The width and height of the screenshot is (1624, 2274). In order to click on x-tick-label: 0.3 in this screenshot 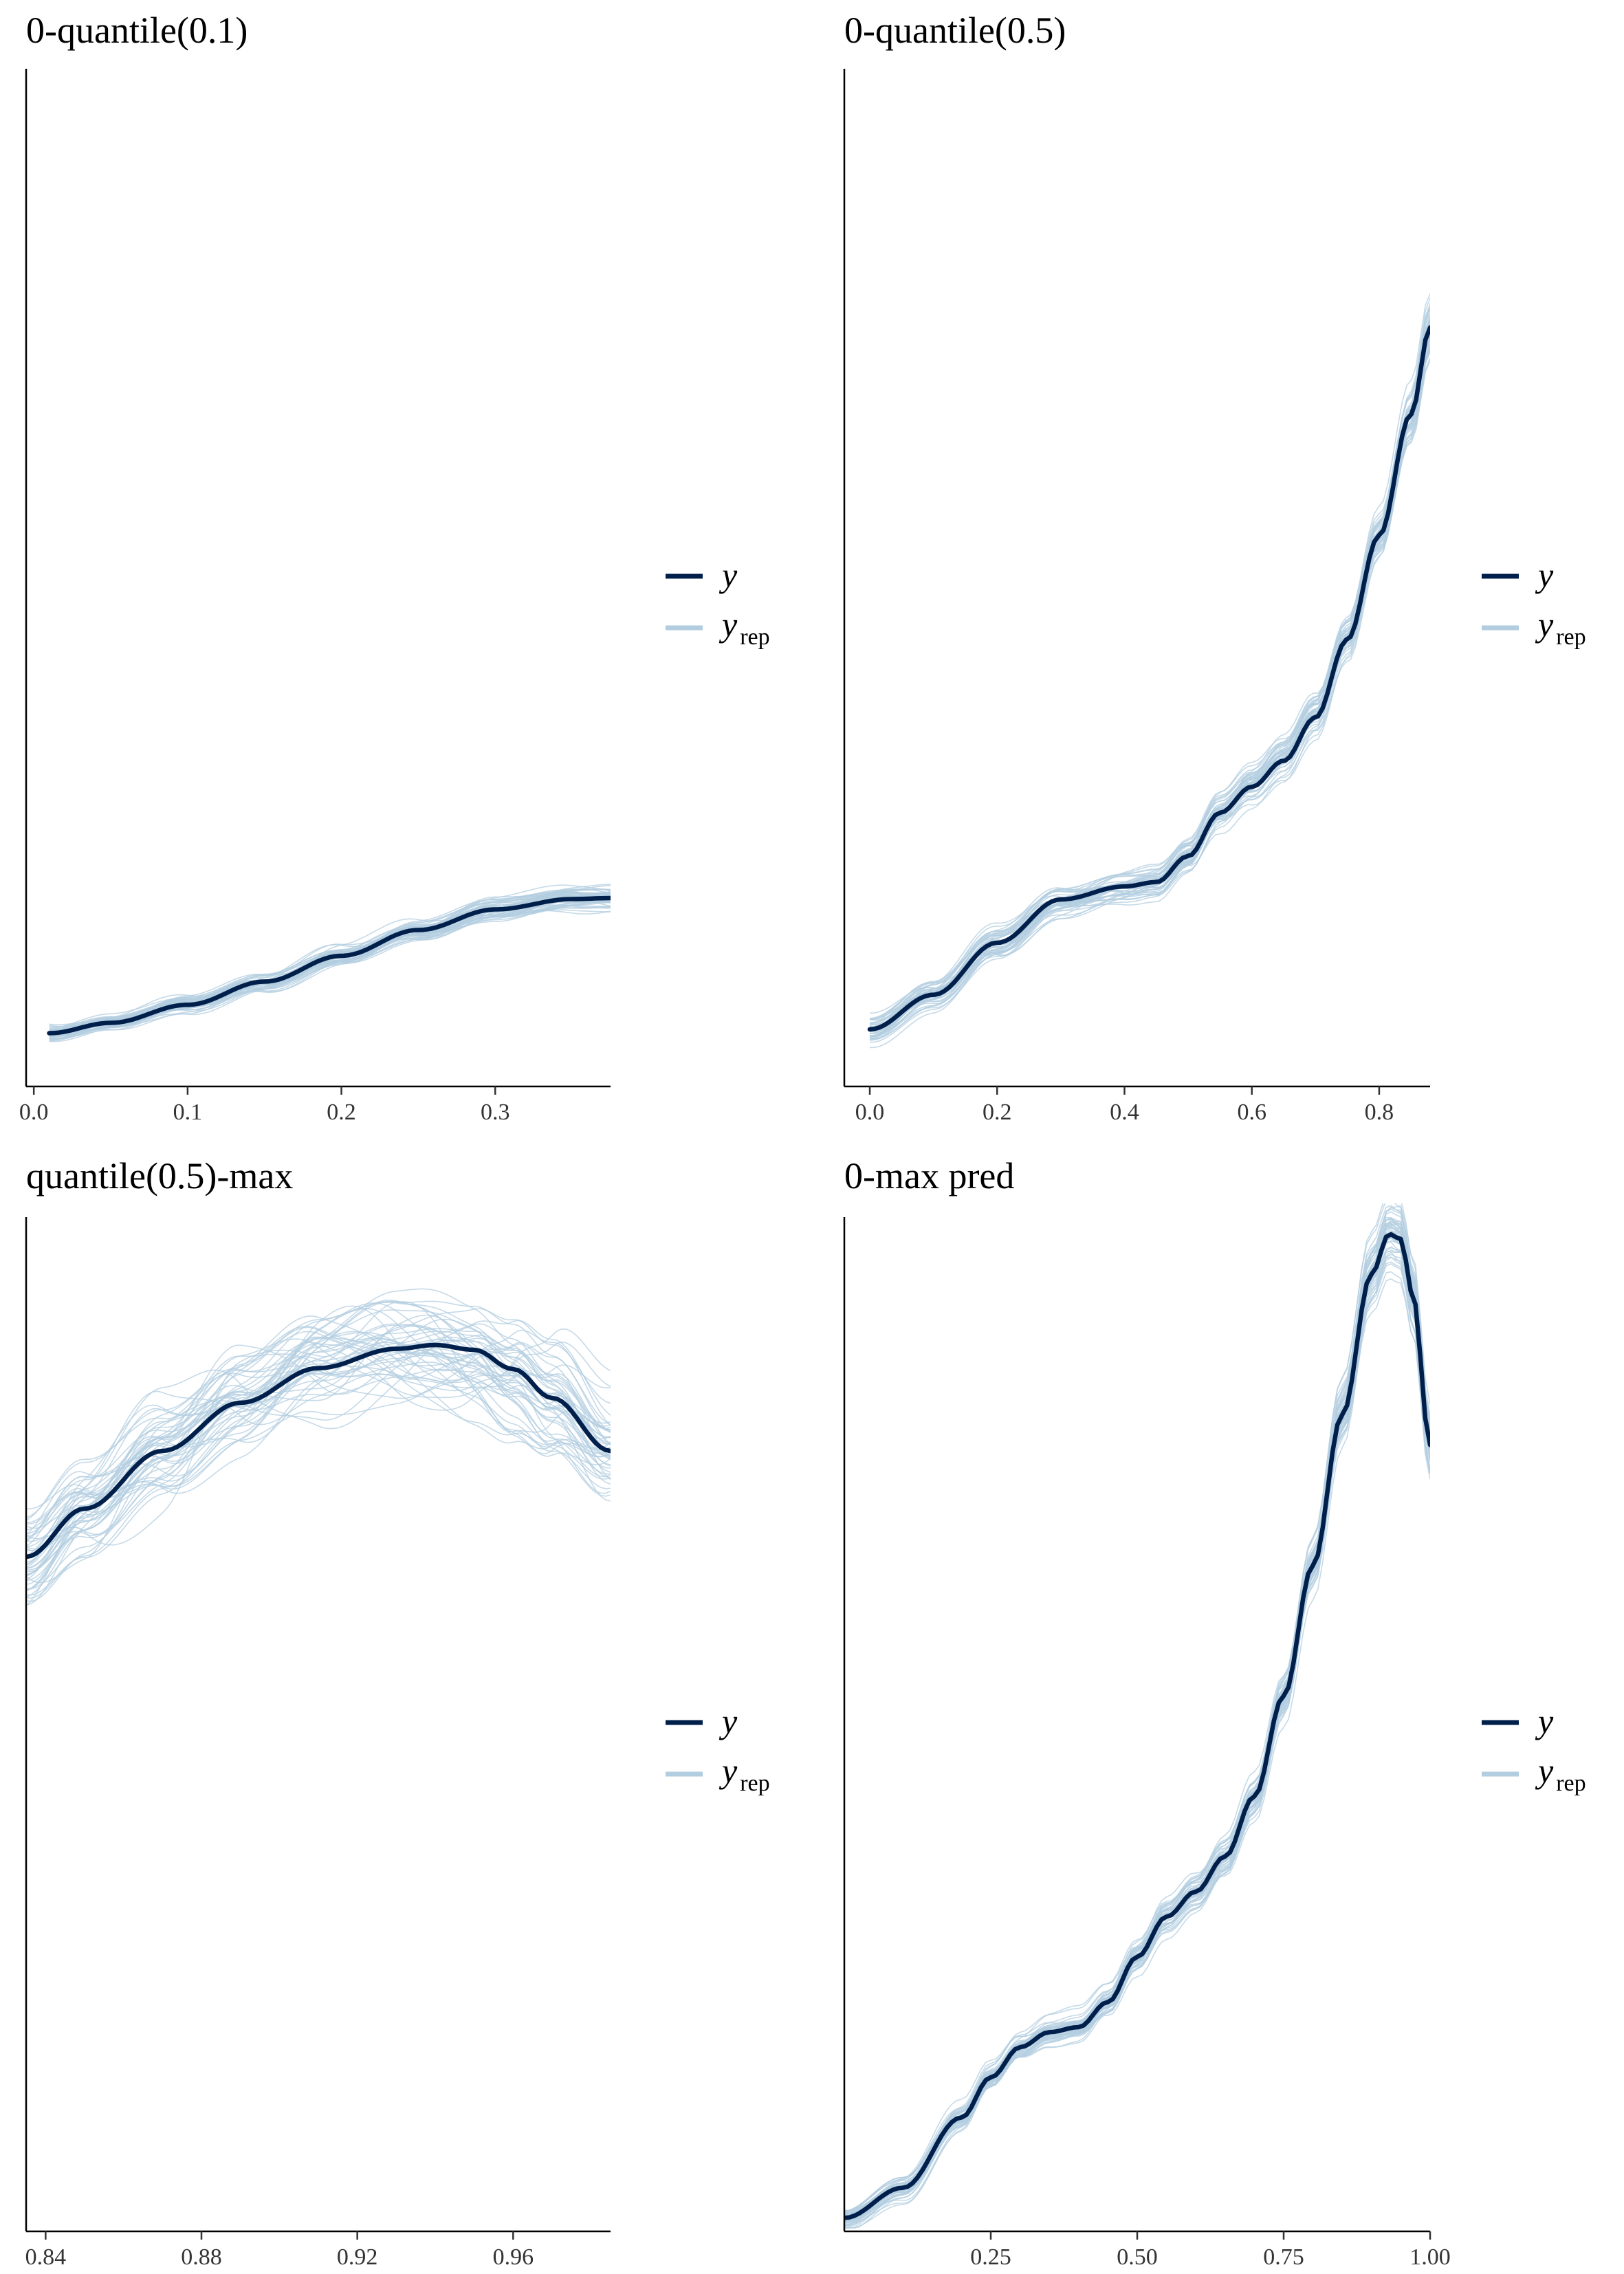, I will do `click(495, 1112)`.